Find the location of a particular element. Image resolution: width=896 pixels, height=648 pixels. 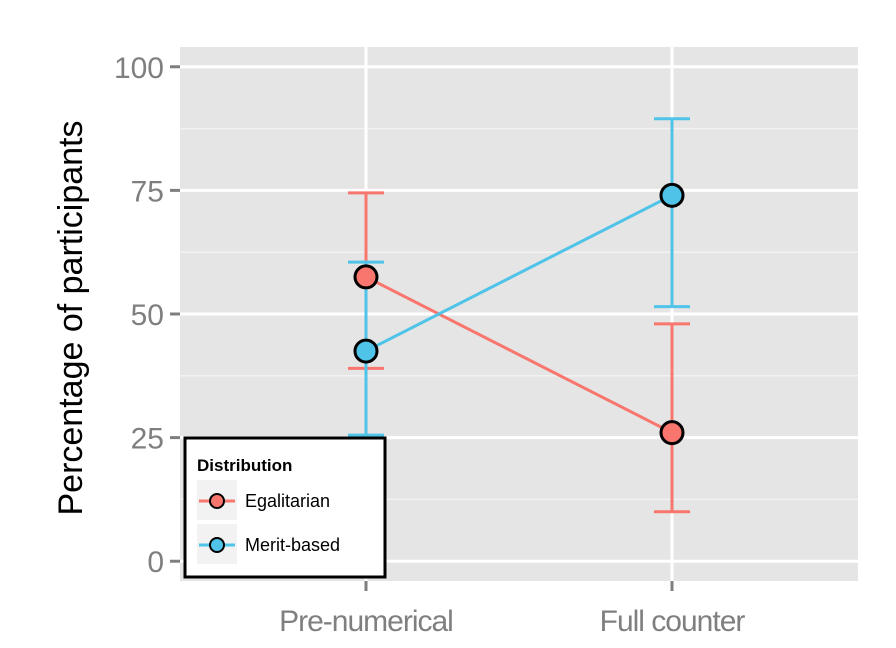

legend-label: Egalitarian is located at coordinates (287, 501).